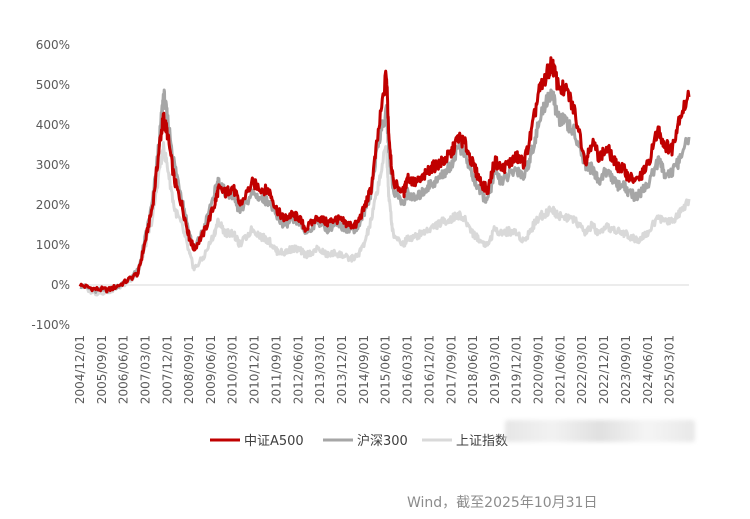 This screenshot has height=519, width=750. What do you see at coordinates (320, 369) in the screenshot?
I see `x-tick-label: 2013/03/01` at bounding box center [320, 369].